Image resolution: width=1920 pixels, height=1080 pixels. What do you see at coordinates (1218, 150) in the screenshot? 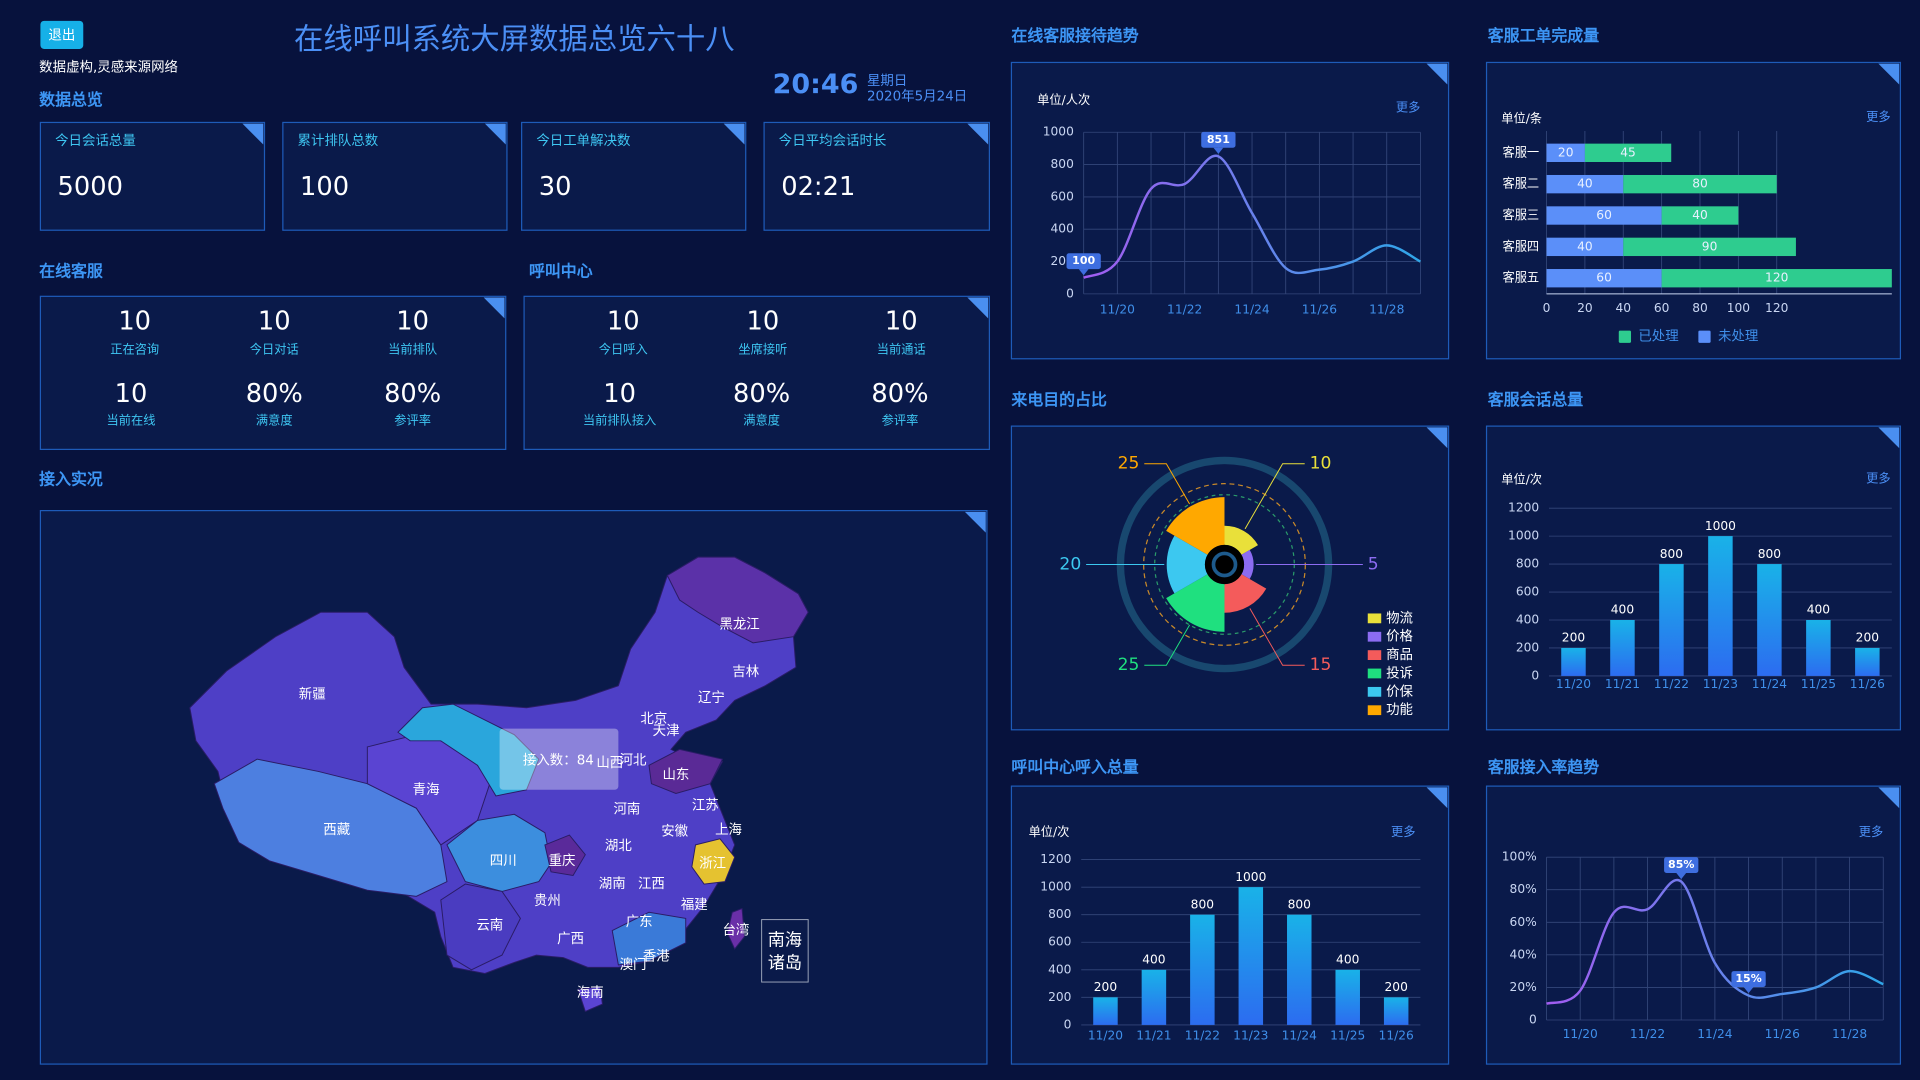
I see `pin-tip` at bounding box center [1218, 150].